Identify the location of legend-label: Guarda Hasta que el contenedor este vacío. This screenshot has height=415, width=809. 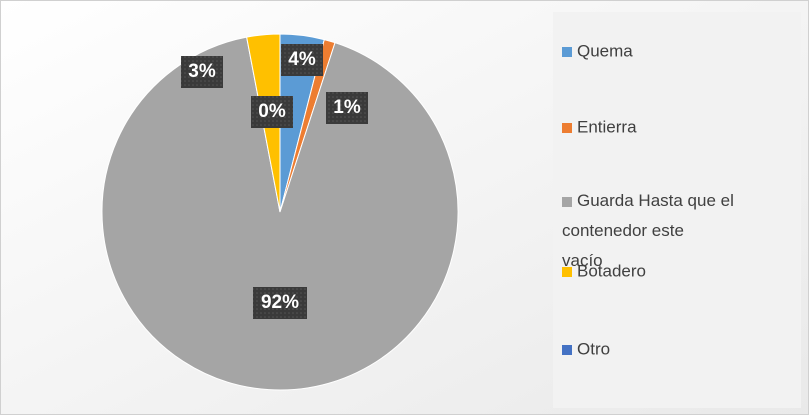
(648, 230).